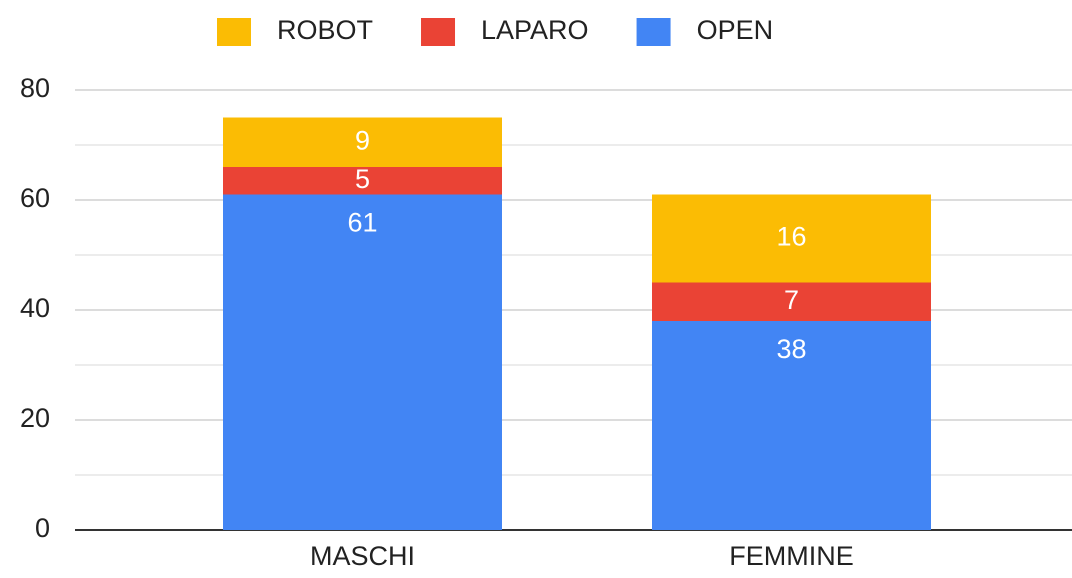 The image size is (1072, 578). I want to click on legend-label: ROBOT, so click(325, 30).